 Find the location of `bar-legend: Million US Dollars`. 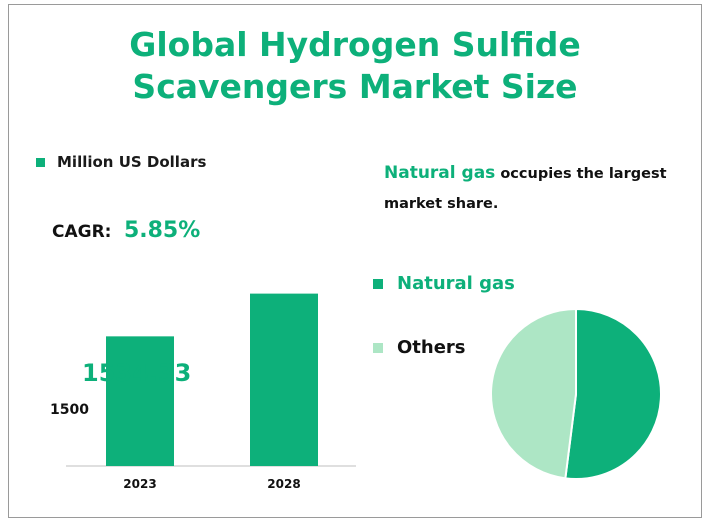

bar-legend: Million US Dollars is located at coordinates (121, 162).